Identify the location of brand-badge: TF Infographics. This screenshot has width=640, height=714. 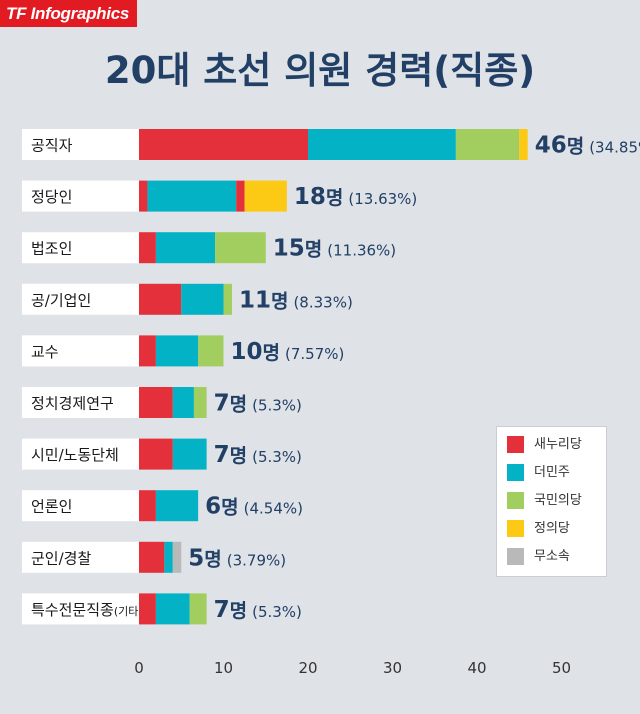
(69, 13).